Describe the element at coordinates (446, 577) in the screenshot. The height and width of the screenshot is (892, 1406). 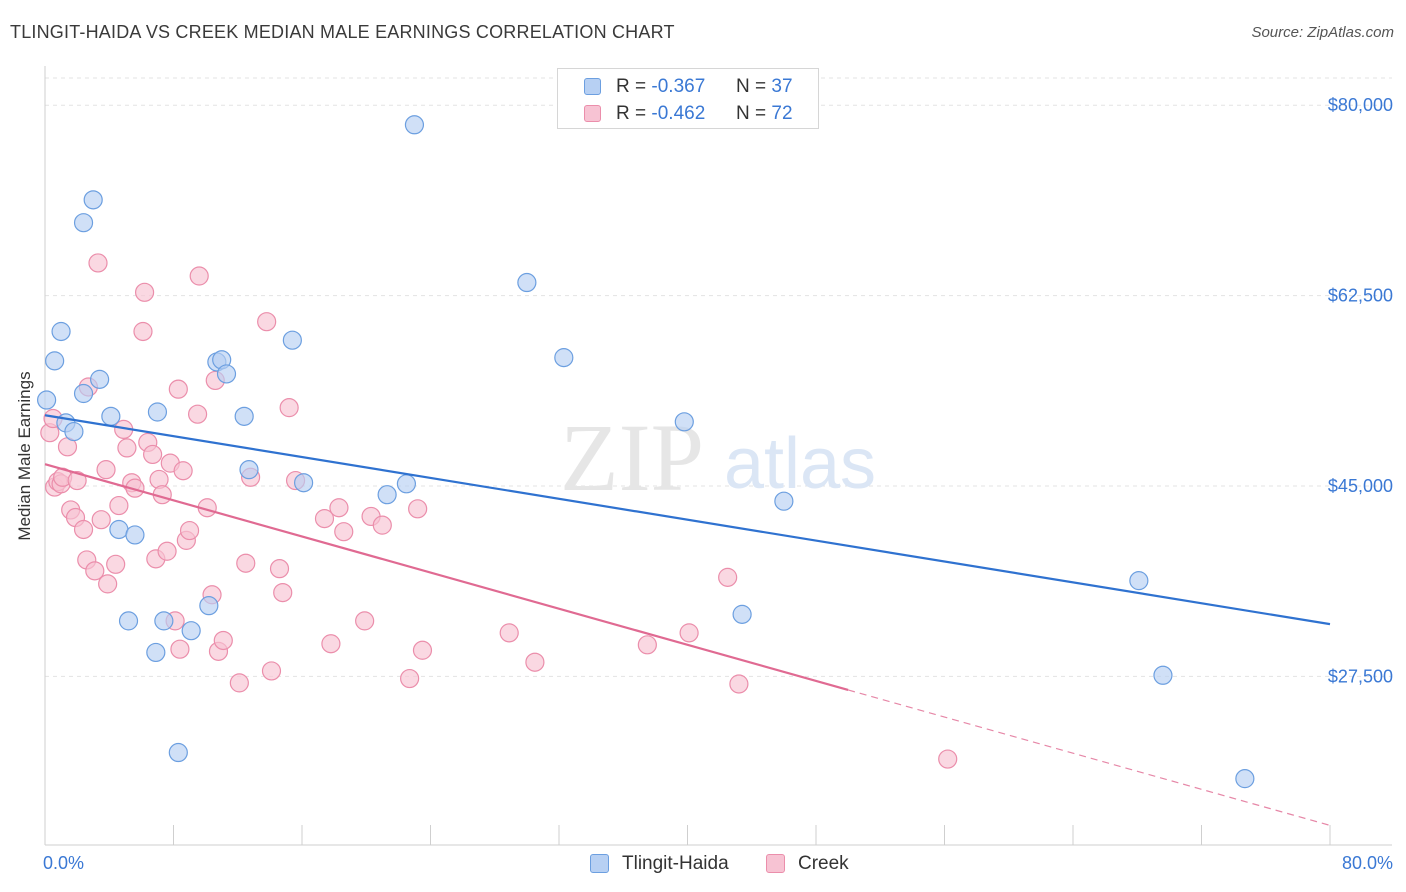
I see `trend-line-solid` at that location.